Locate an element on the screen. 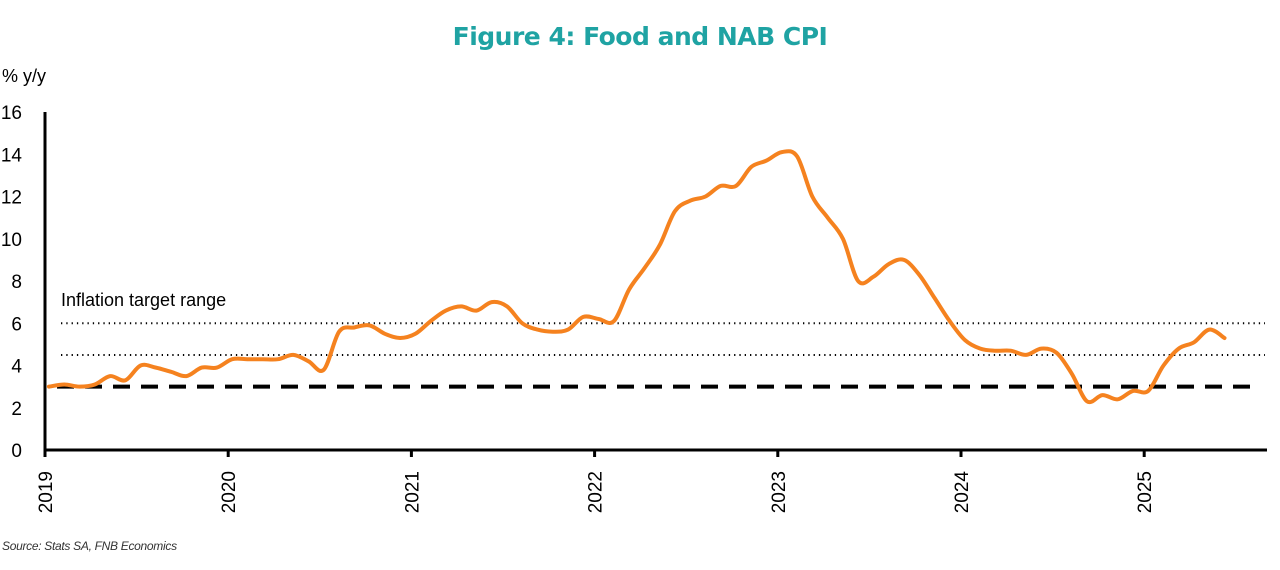  x-tick-label: 2022 is located at coordinates (596, 492).